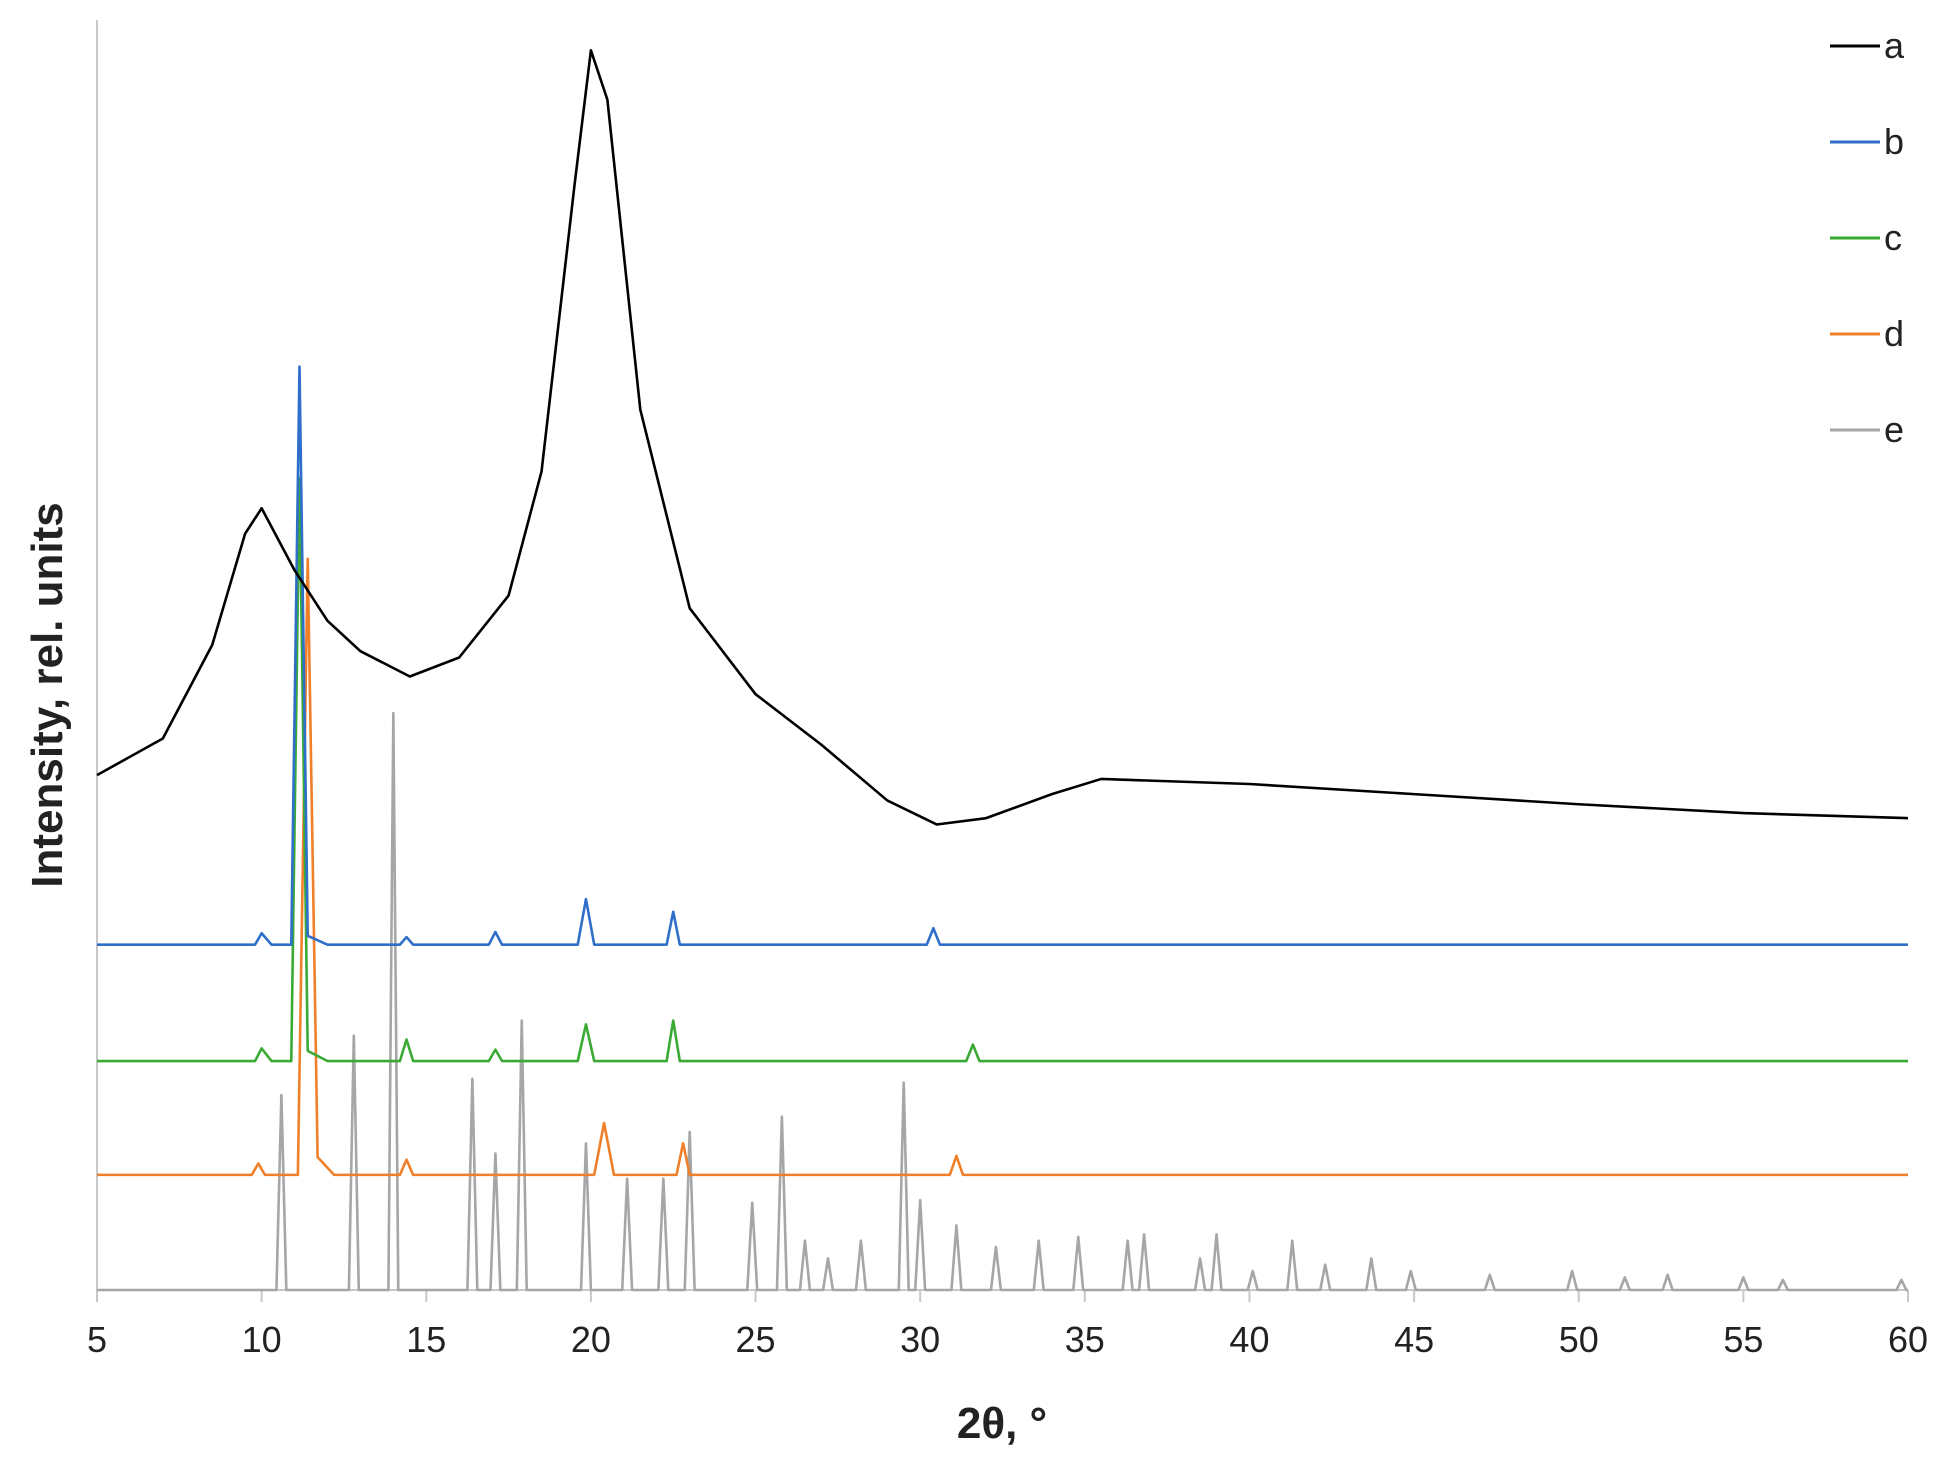 This screenshot has width=1945, height=1467. Describe the element at coordinates (1893, 237) in the screenshot. I see `legend-label: c` at that location.